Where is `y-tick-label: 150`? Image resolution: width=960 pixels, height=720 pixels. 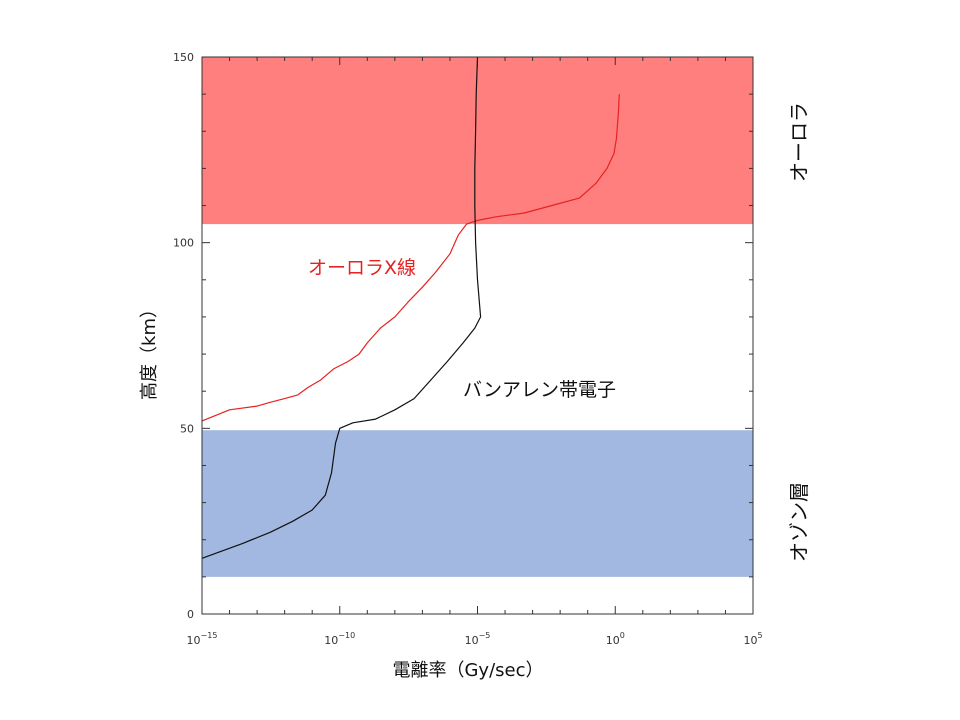 y-tick-label: 150 is located at coordinates (183, 57).